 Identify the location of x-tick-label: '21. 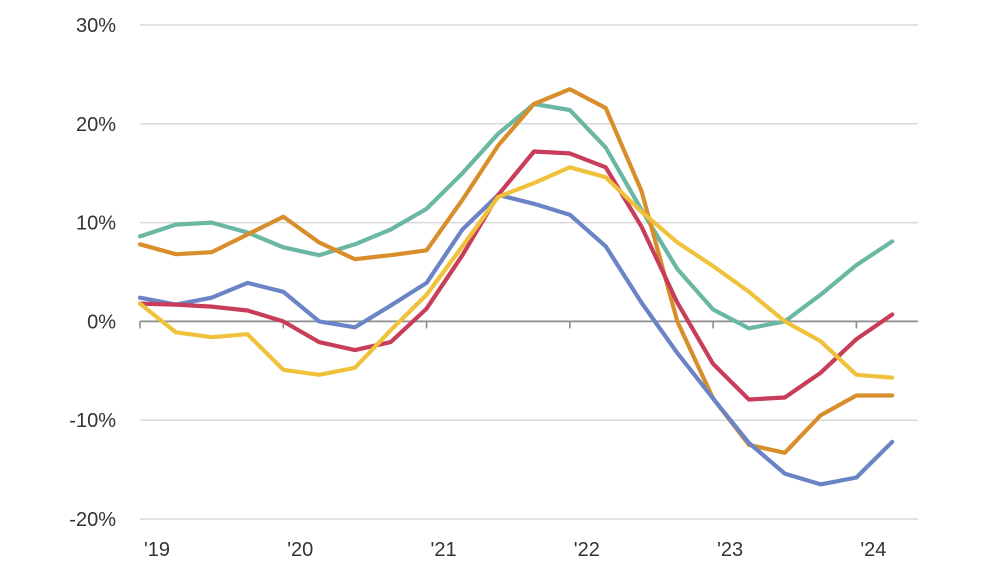
(444, 550).